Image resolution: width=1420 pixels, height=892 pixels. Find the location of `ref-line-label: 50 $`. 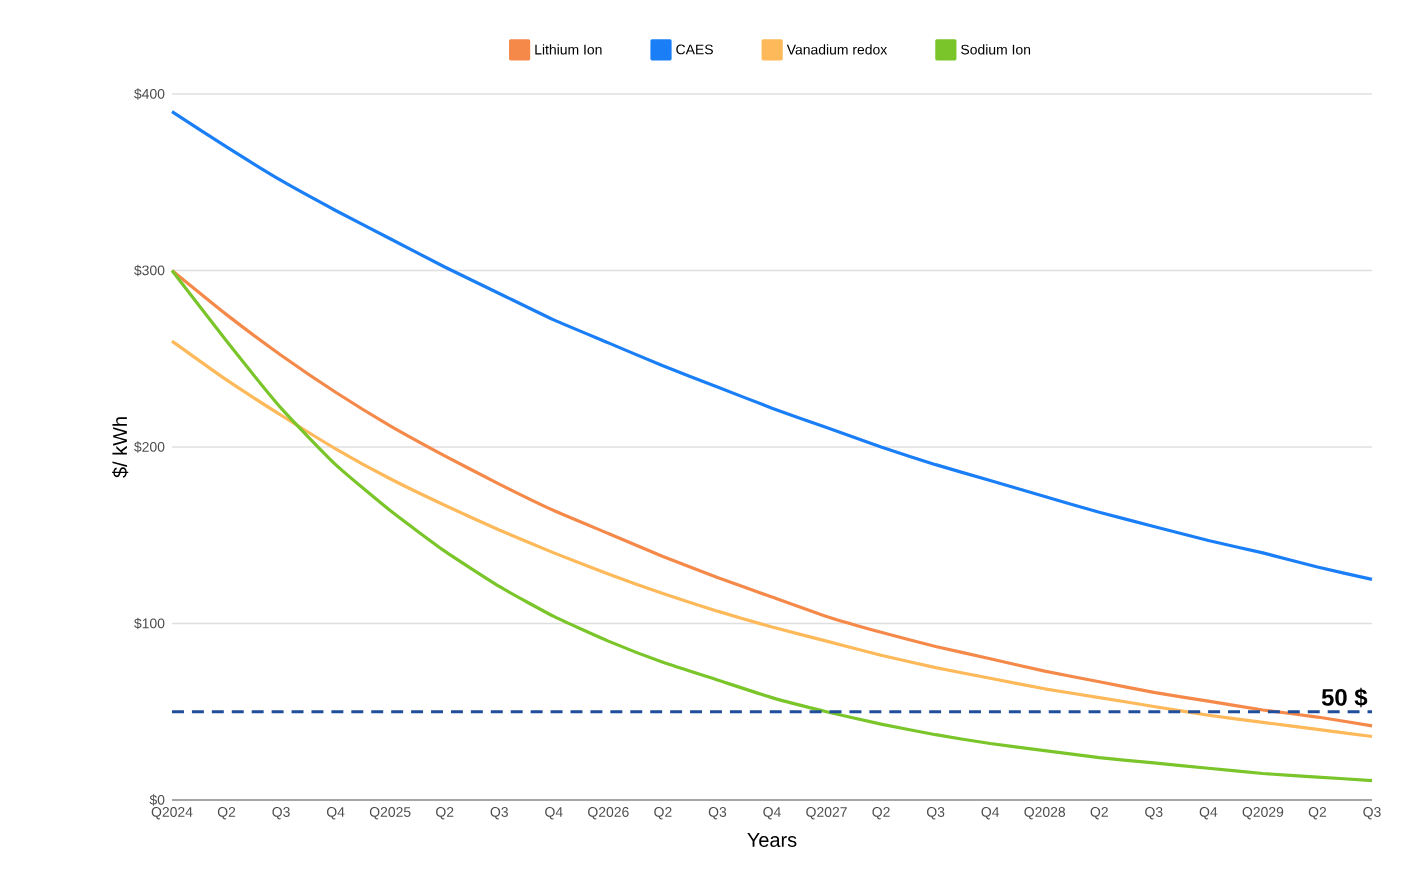

ref-line-label: 50 $ is located at coordinates (1344, 697).